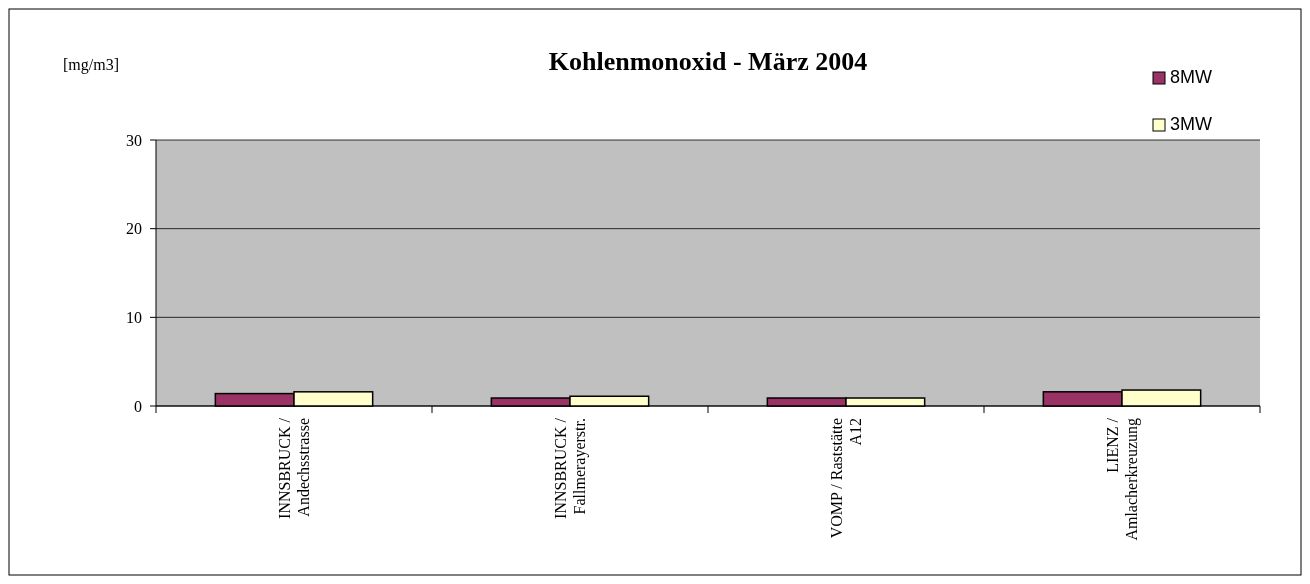  I want to click on y-tick-label: 10, so click(134, 317).